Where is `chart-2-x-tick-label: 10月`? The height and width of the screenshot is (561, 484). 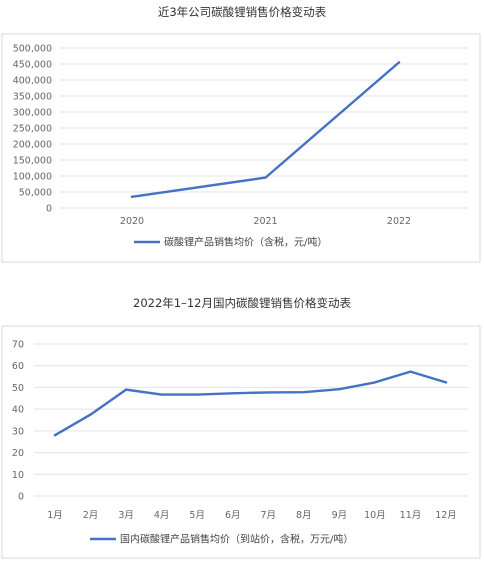
chart-2-x-tick-label: 10月 is located at coordinates (375, 515).